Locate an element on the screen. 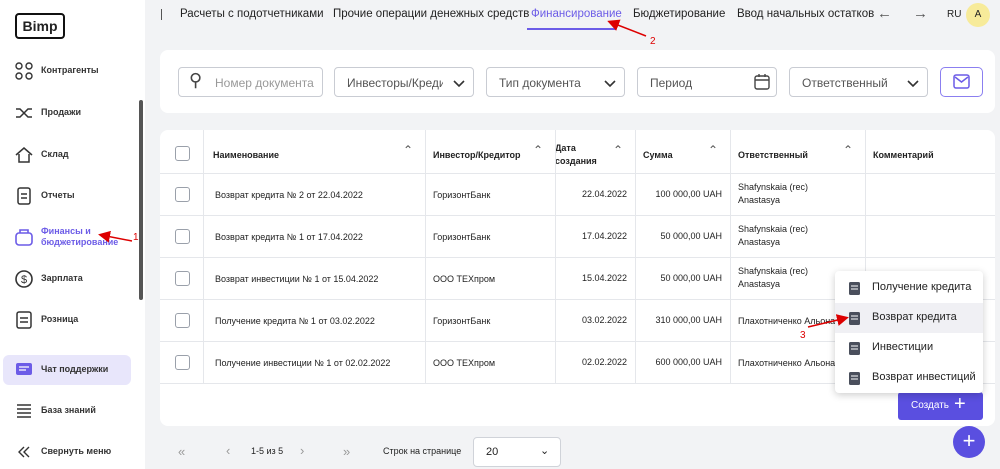 The height and width of the screenshot is (469, 1000). cell: Плахотниченко Альона is located at coordinates (787, 321).